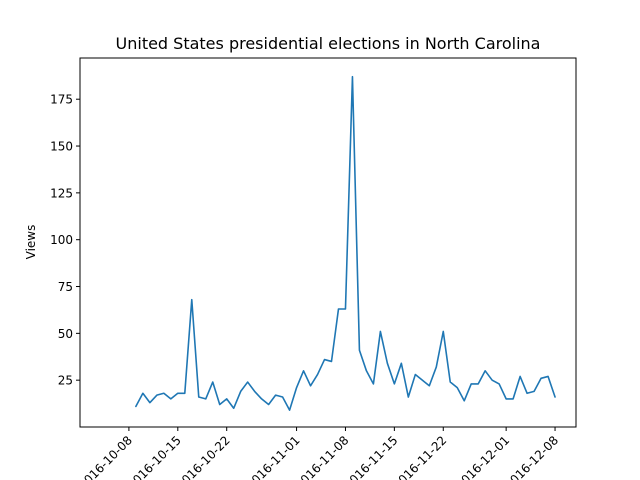  I want to click on y-axis-label: Views, so click(31, 242).